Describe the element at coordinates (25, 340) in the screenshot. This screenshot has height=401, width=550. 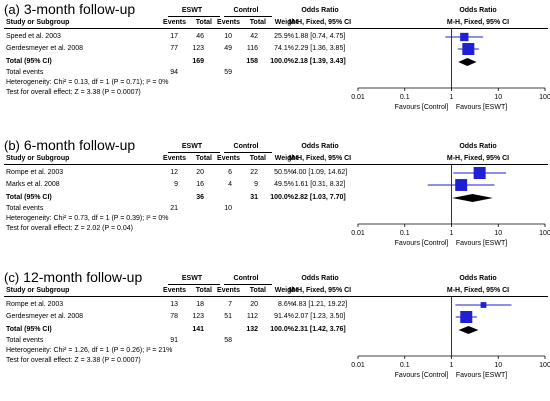
I see `total-events-label: Total events` at that location.